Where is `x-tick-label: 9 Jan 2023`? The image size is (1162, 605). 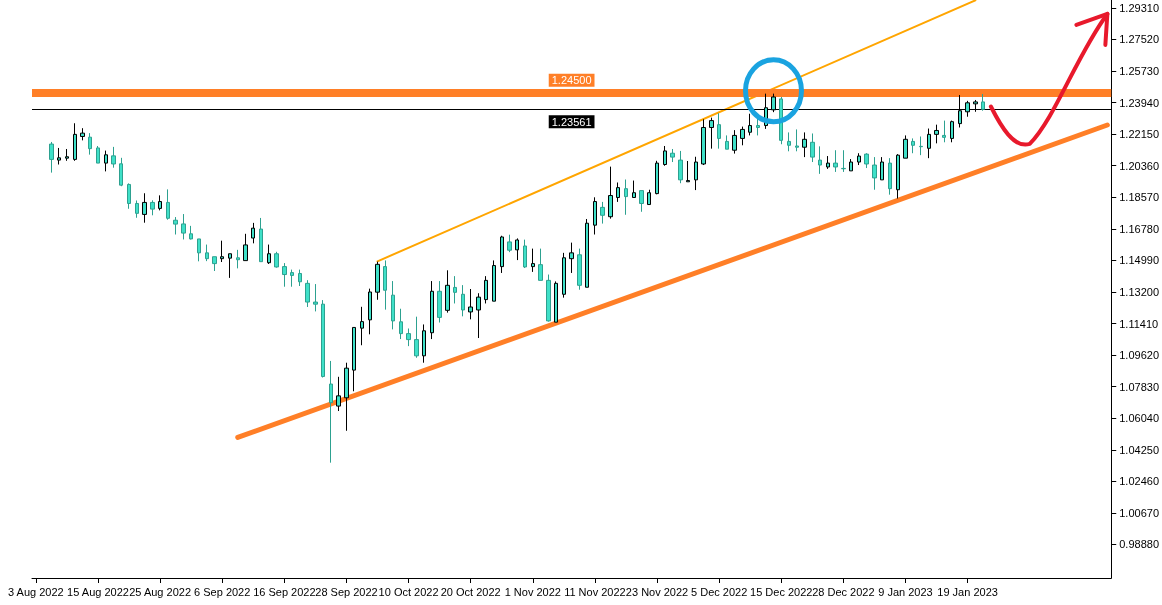
x-tick-label: 9 Jan 2023 is located at coordinates (905, 591).